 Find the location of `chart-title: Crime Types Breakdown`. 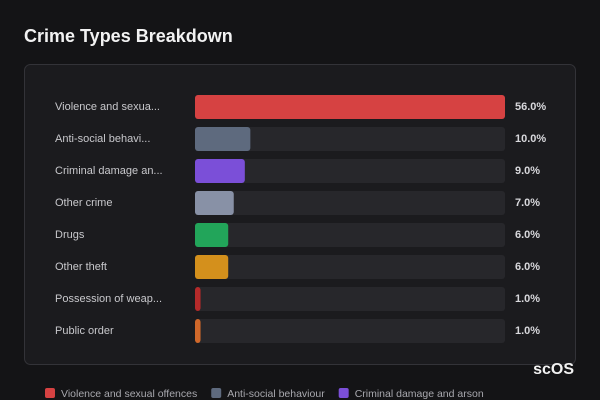

chart-title: Crime Types Breakdown is located at coordinates (128, 36).